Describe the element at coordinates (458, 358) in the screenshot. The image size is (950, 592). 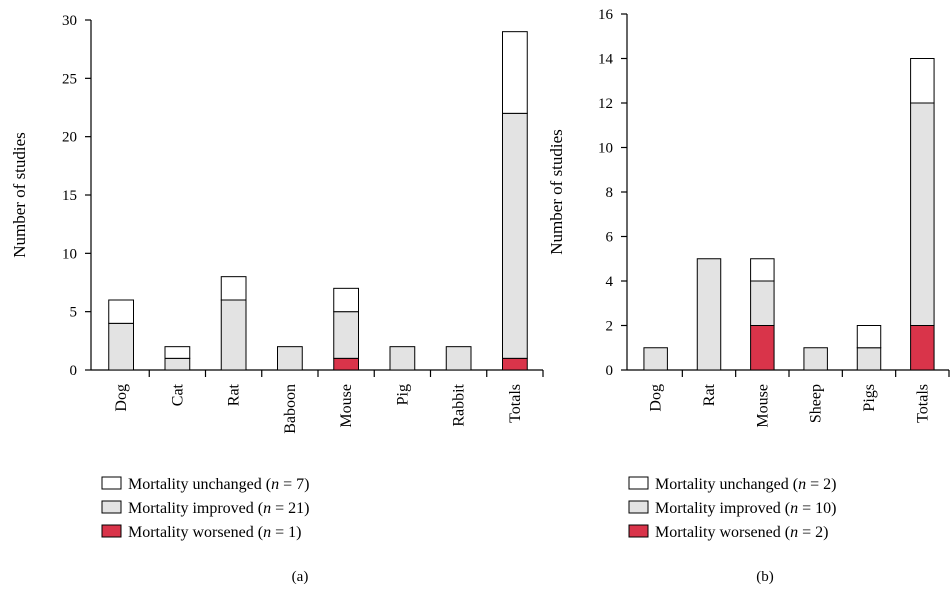
I see `bar-improved-rabbit` at that location.